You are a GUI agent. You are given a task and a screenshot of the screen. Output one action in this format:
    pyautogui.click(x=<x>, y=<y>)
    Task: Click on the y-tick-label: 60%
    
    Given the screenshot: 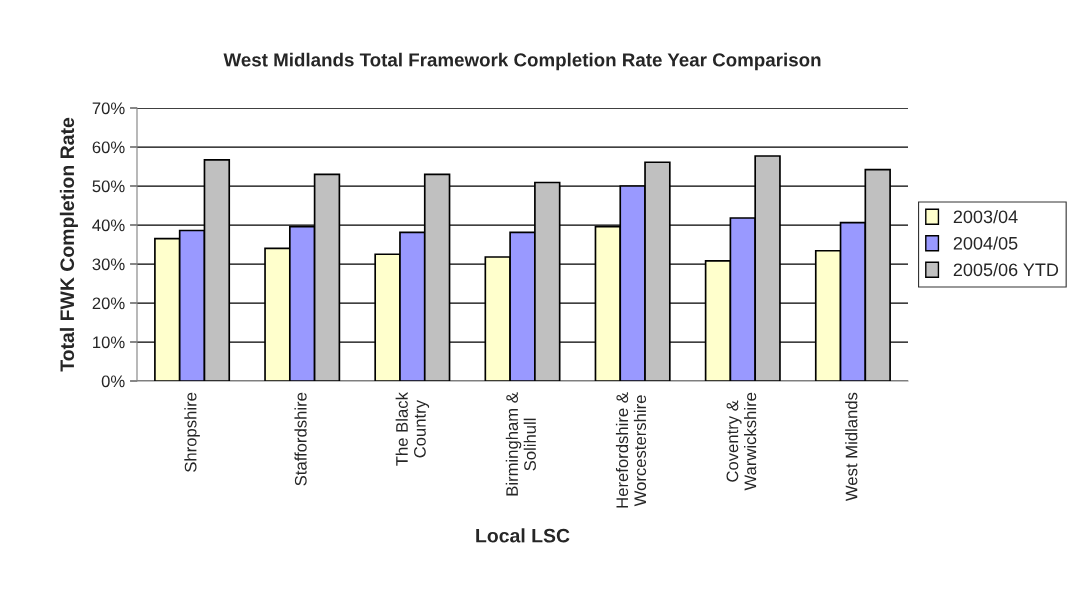 What is the action you would take?
    pyautogui.click(x=108, y=147)
    